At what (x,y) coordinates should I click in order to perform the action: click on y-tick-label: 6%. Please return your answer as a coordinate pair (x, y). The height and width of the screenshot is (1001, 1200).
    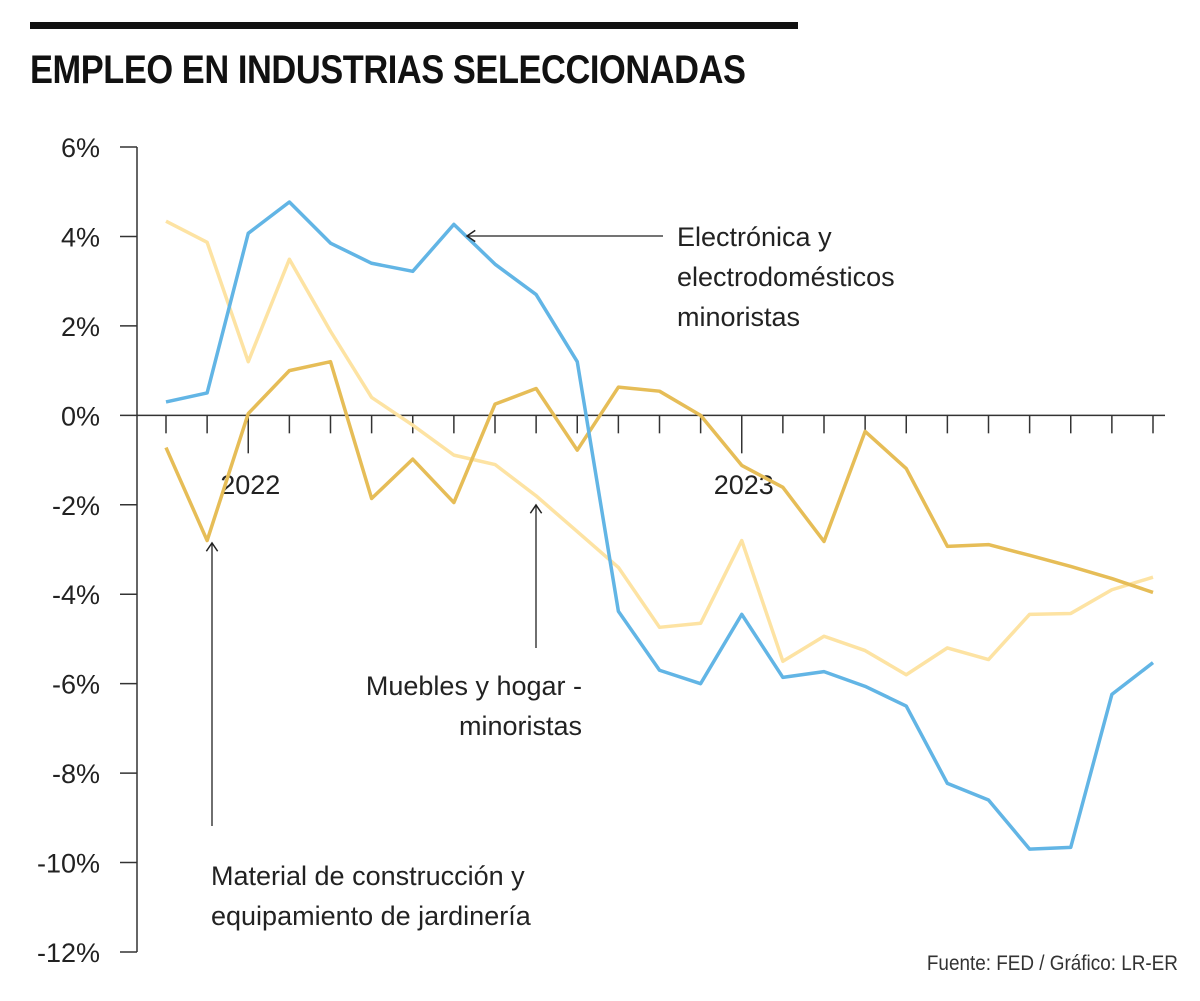
    Looking at the image, I should click on (80, 148).